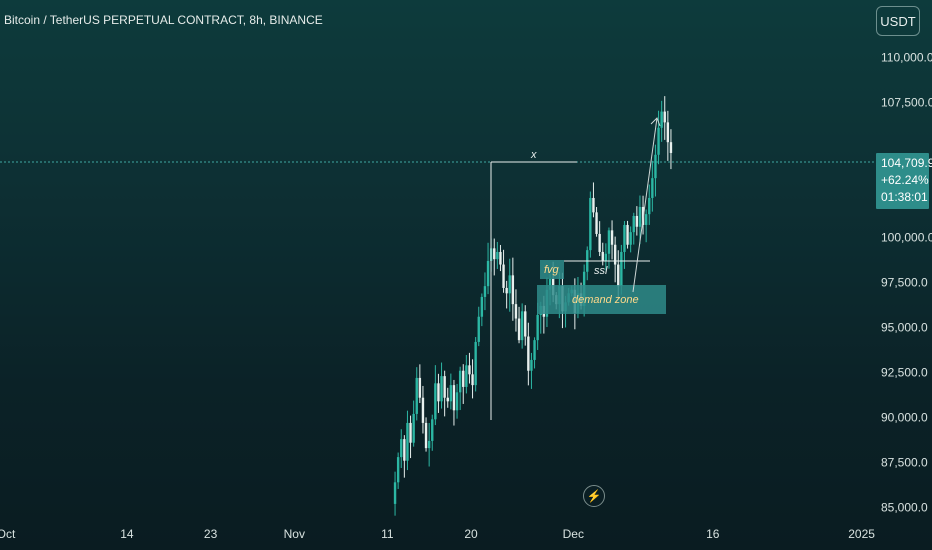  I want to click on price-badge-change: +62.24%, so click(905, 180).